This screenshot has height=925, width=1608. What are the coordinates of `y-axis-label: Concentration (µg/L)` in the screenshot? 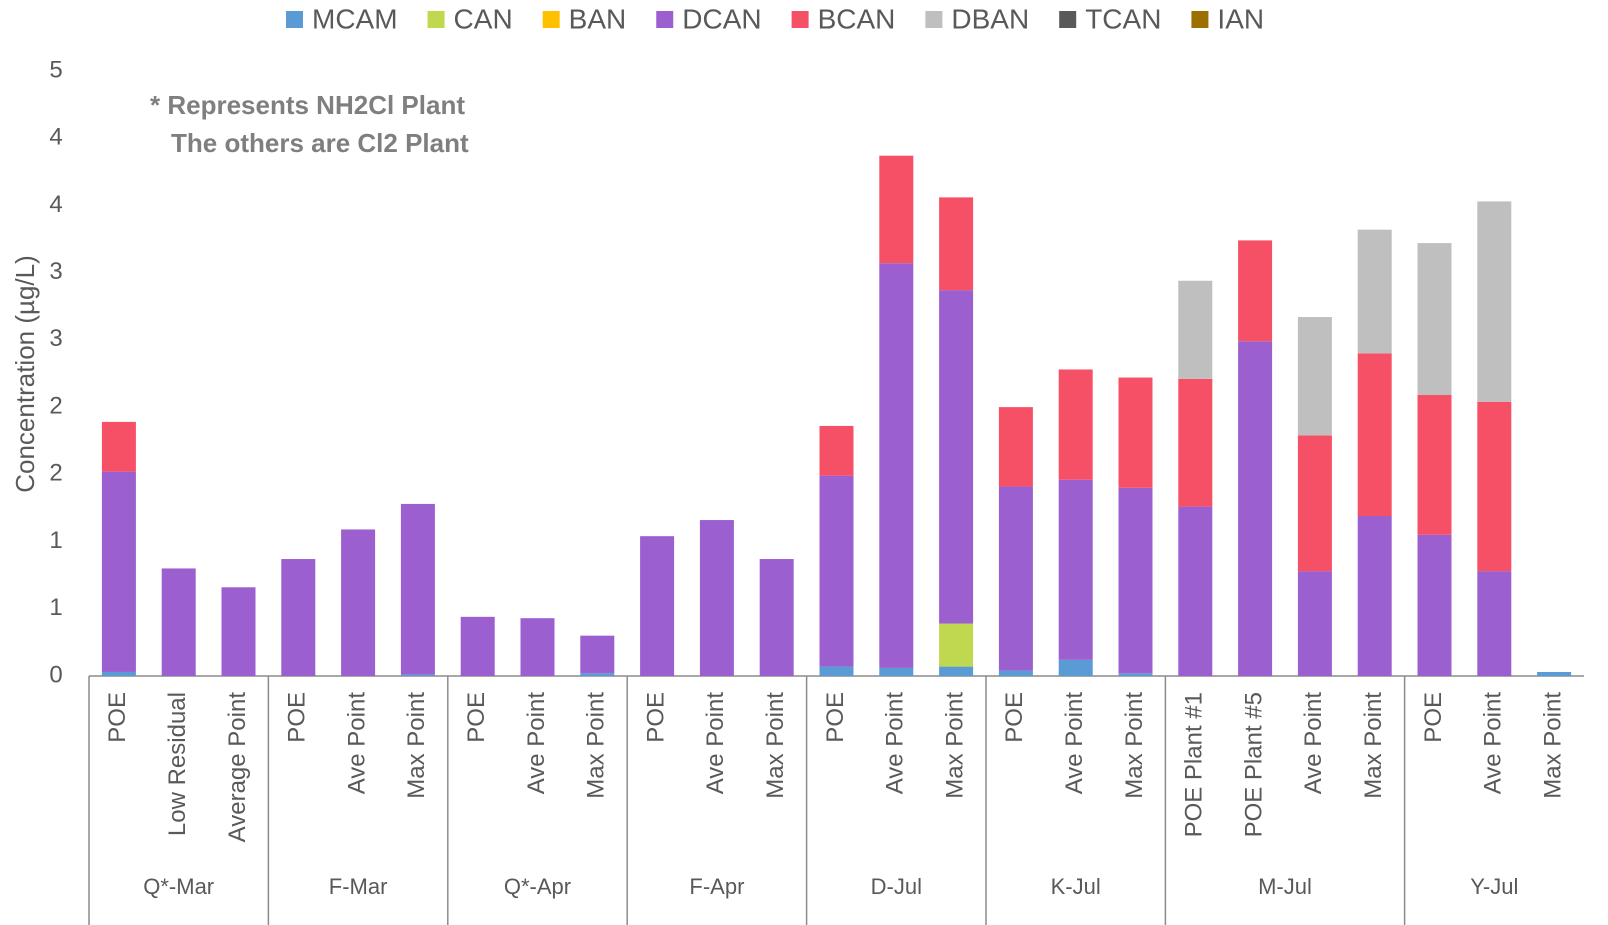 It's located at (25, 374).